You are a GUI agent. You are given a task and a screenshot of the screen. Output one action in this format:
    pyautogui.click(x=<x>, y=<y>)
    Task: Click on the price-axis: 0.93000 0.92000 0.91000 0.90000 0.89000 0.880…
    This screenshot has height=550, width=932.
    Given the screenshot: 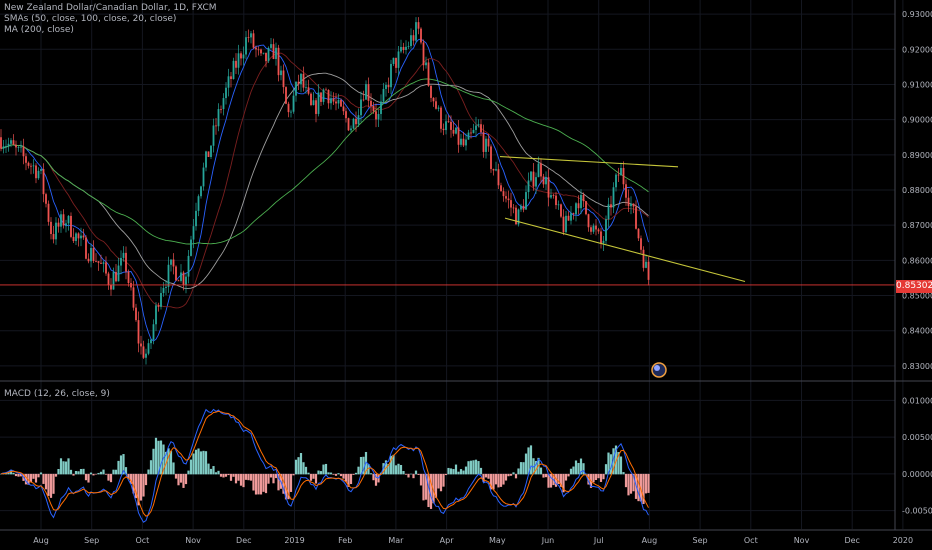 What is the action you would take?
    pyautogui.click(x=917, y=190)
    